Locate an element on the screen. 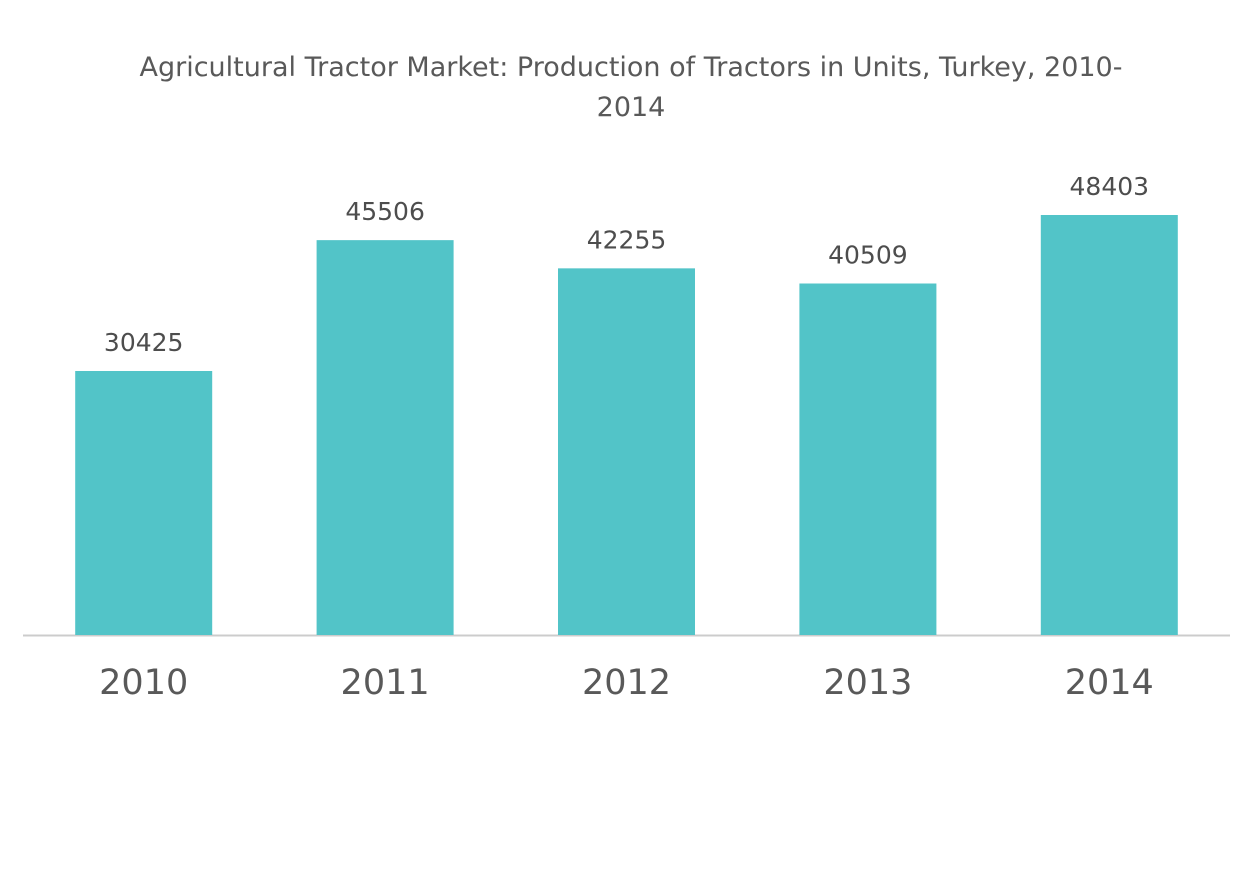  value-label: 48403 is located at coordinates (1110, 186).